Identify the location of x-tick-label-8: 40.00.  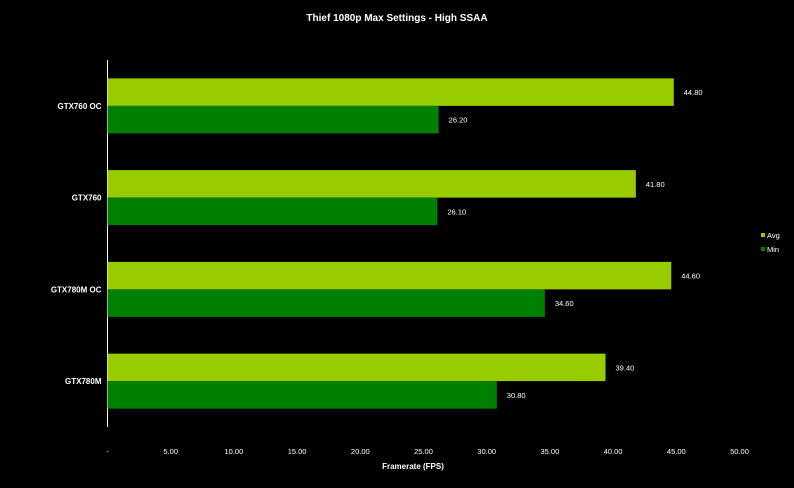
(613, 451).